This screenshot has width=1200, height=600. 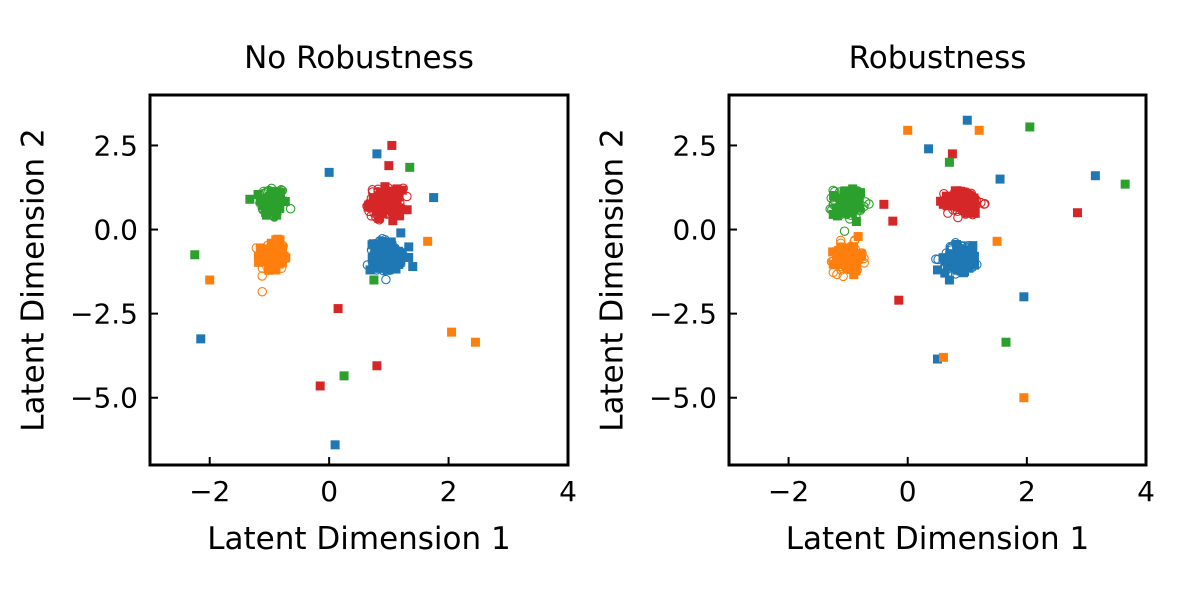 I want to click on y-tick-label: −5.0, so click(x=104, y=398).